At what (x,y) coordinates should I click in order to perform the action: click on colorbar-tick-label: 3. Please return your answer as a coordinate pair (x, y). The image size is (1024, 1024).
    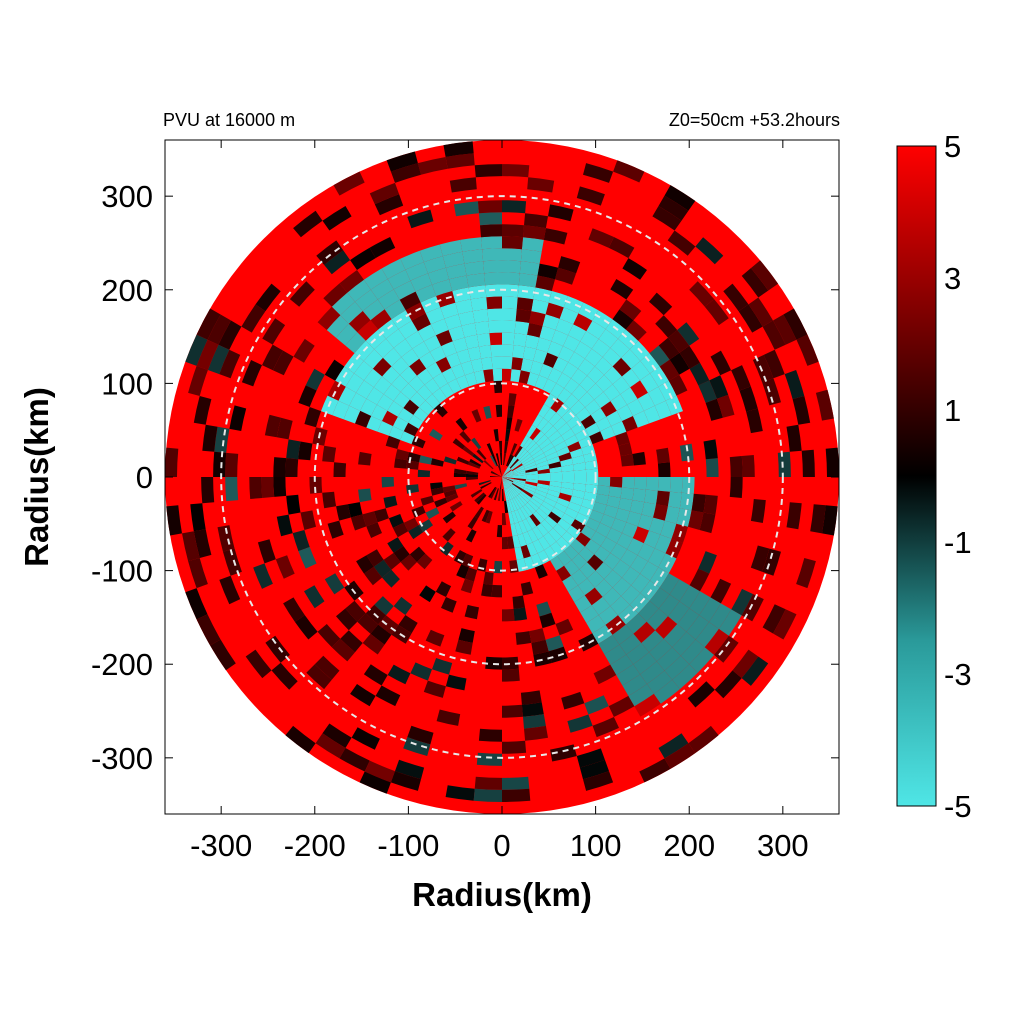
    Looking at the image, I should click on (952, 278).